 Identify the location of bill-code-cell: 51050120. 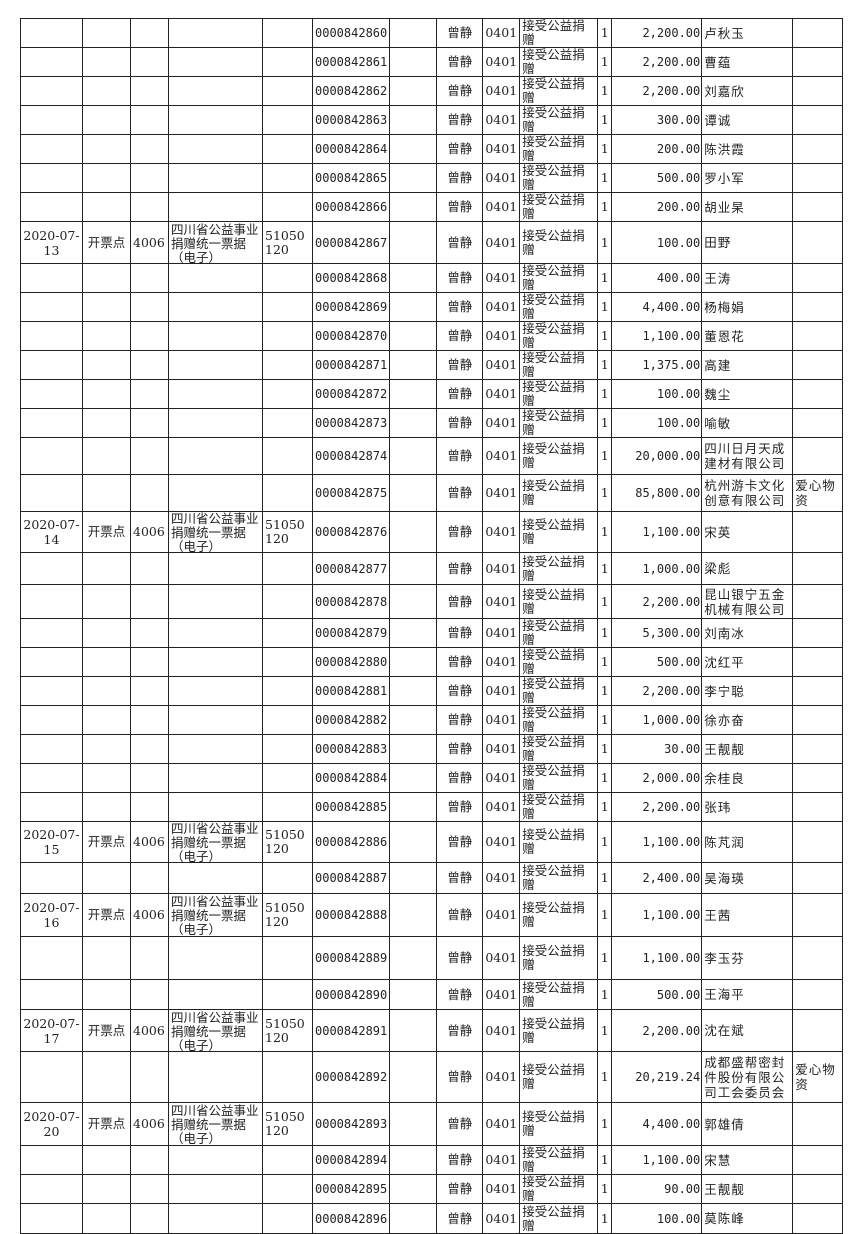
(287, 1124).